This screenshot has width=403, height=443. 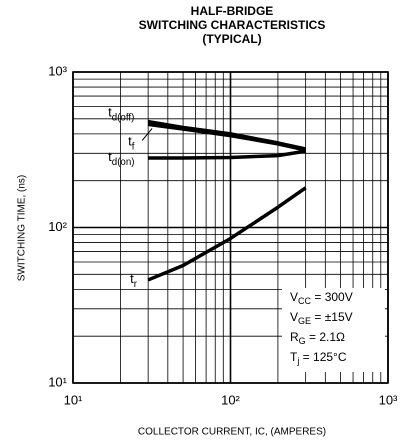 What do you see at coordinates (73, 399) in the screenshot?
I see `x-tick-label: 10¹` at bounding box center [73, 399].